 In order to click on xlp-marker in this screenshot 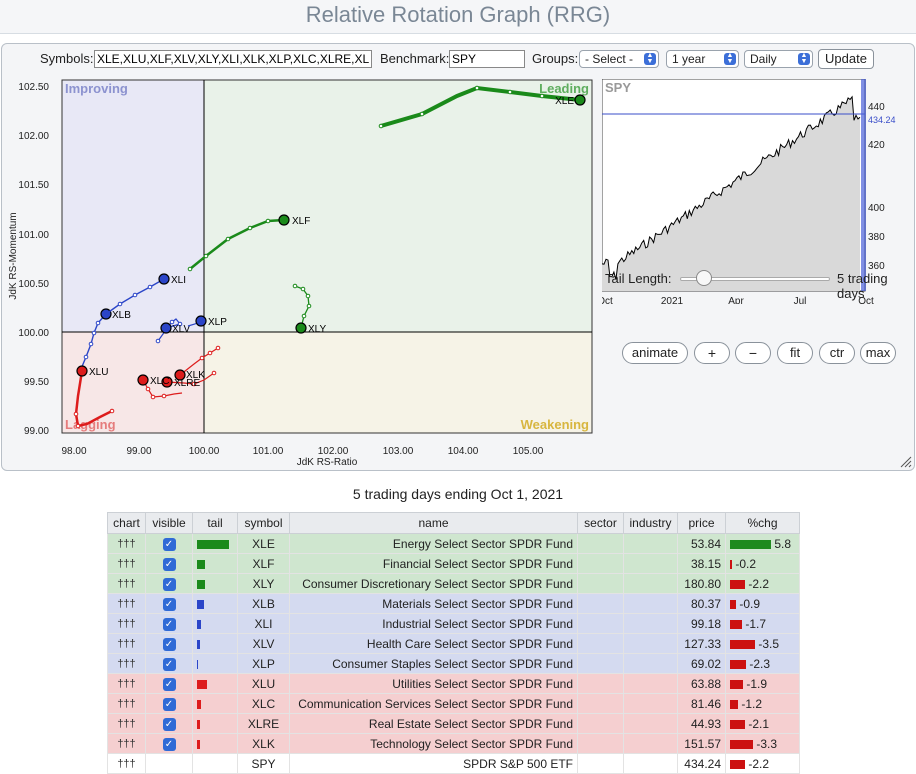, I will do `click(201, 321)`.